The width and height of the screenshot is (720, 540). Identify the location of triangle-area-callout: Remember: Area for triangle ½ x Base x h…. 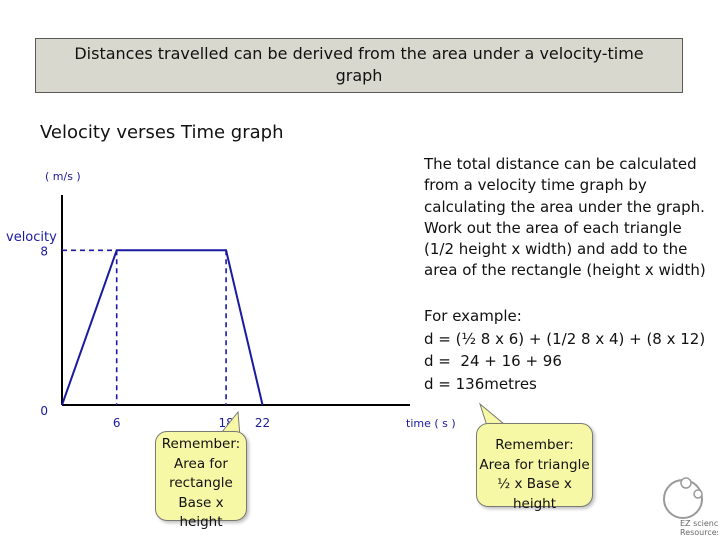
(534, 467).